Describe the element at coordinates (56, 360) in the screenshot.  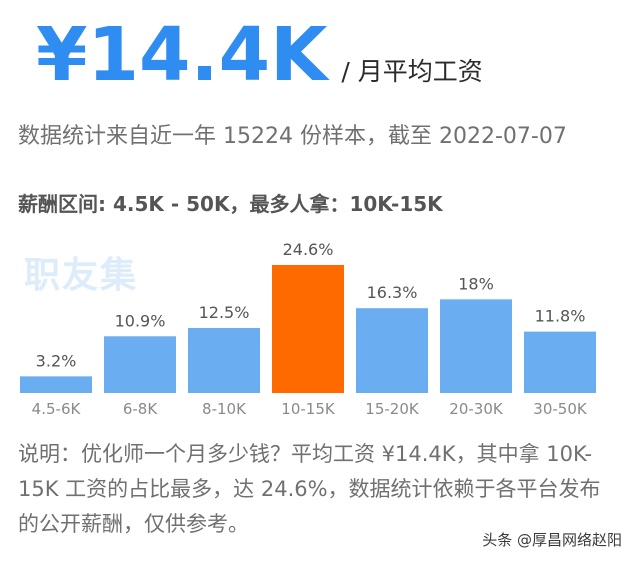
I see `bar-value-label: 3.2%` at that location.